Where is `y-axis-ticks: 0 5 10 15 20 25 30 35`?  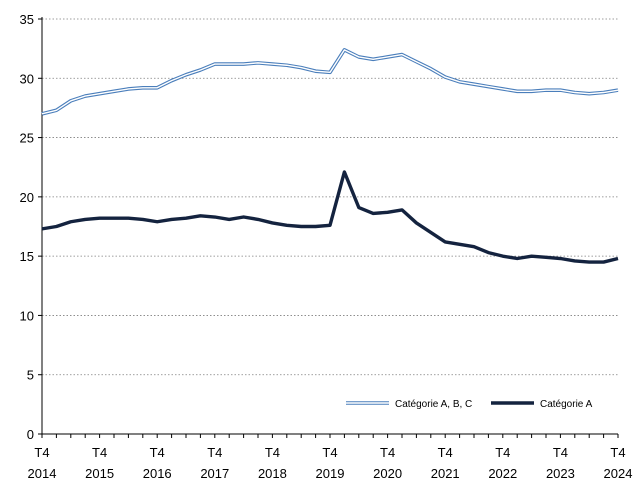 y-axis-ticks: 0 5 10 15 20 25 30 35 is located at coordinates (31, 227).